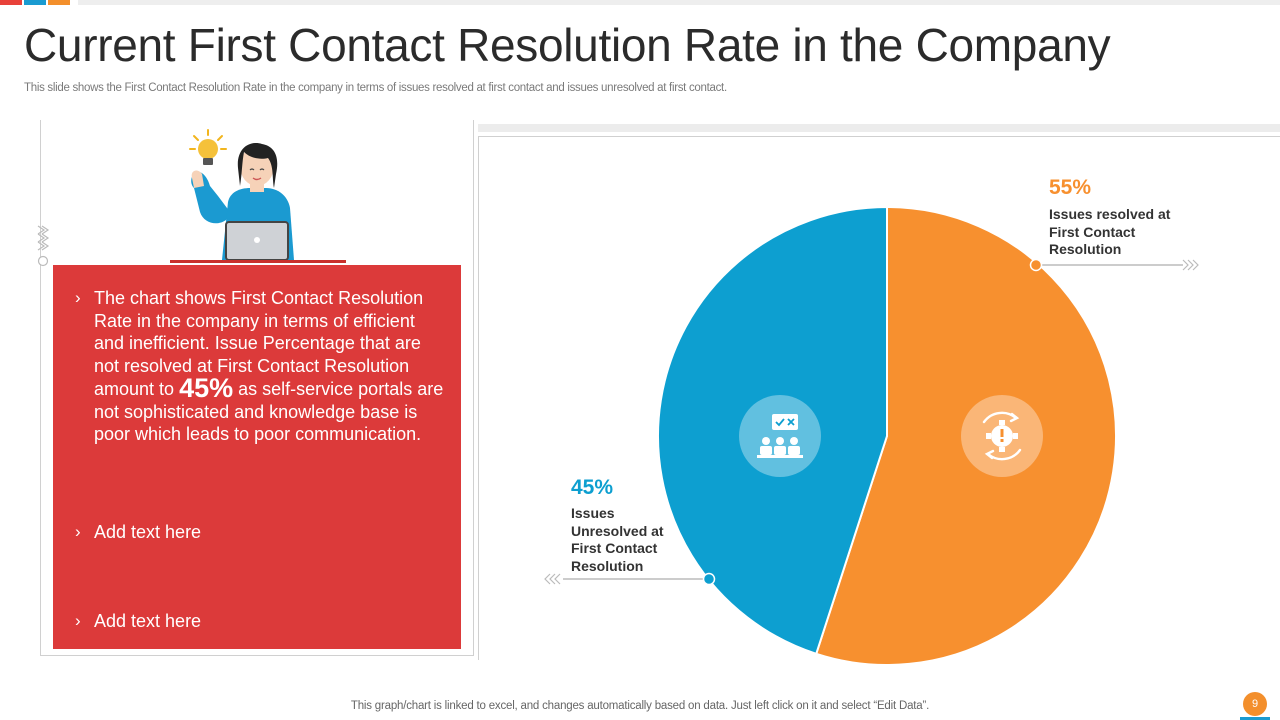 Image resolution: width=1280 pixels, height=720 pixels. What do you see at coordinates (43, 246) in the screenshot?
I see `left-chevrons-icon` at bounding box center [43, 246].